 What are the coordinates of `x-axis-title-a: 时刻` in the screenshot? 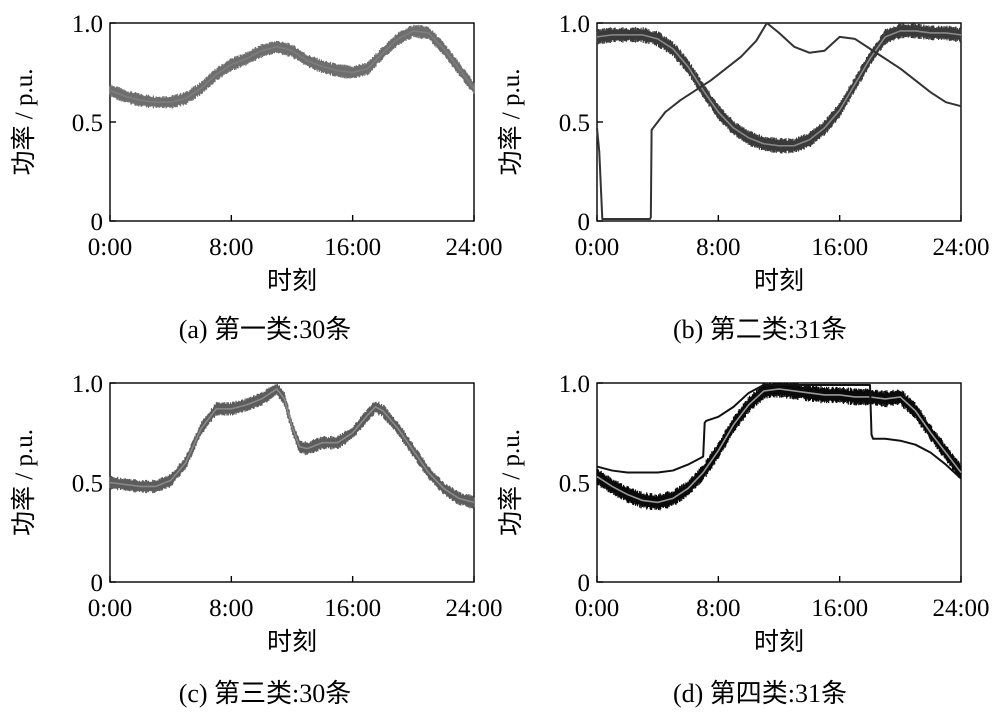 It's located at (292, 281).